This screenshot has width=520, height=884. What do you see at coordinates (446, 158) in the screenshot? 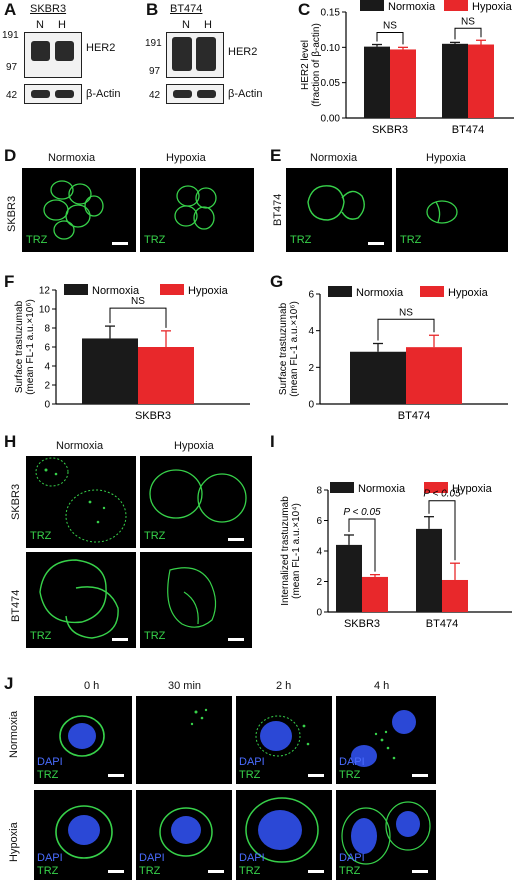
I see `micro-e-col-hypoxia: Hypoxia` at bounding box center [446, 158].